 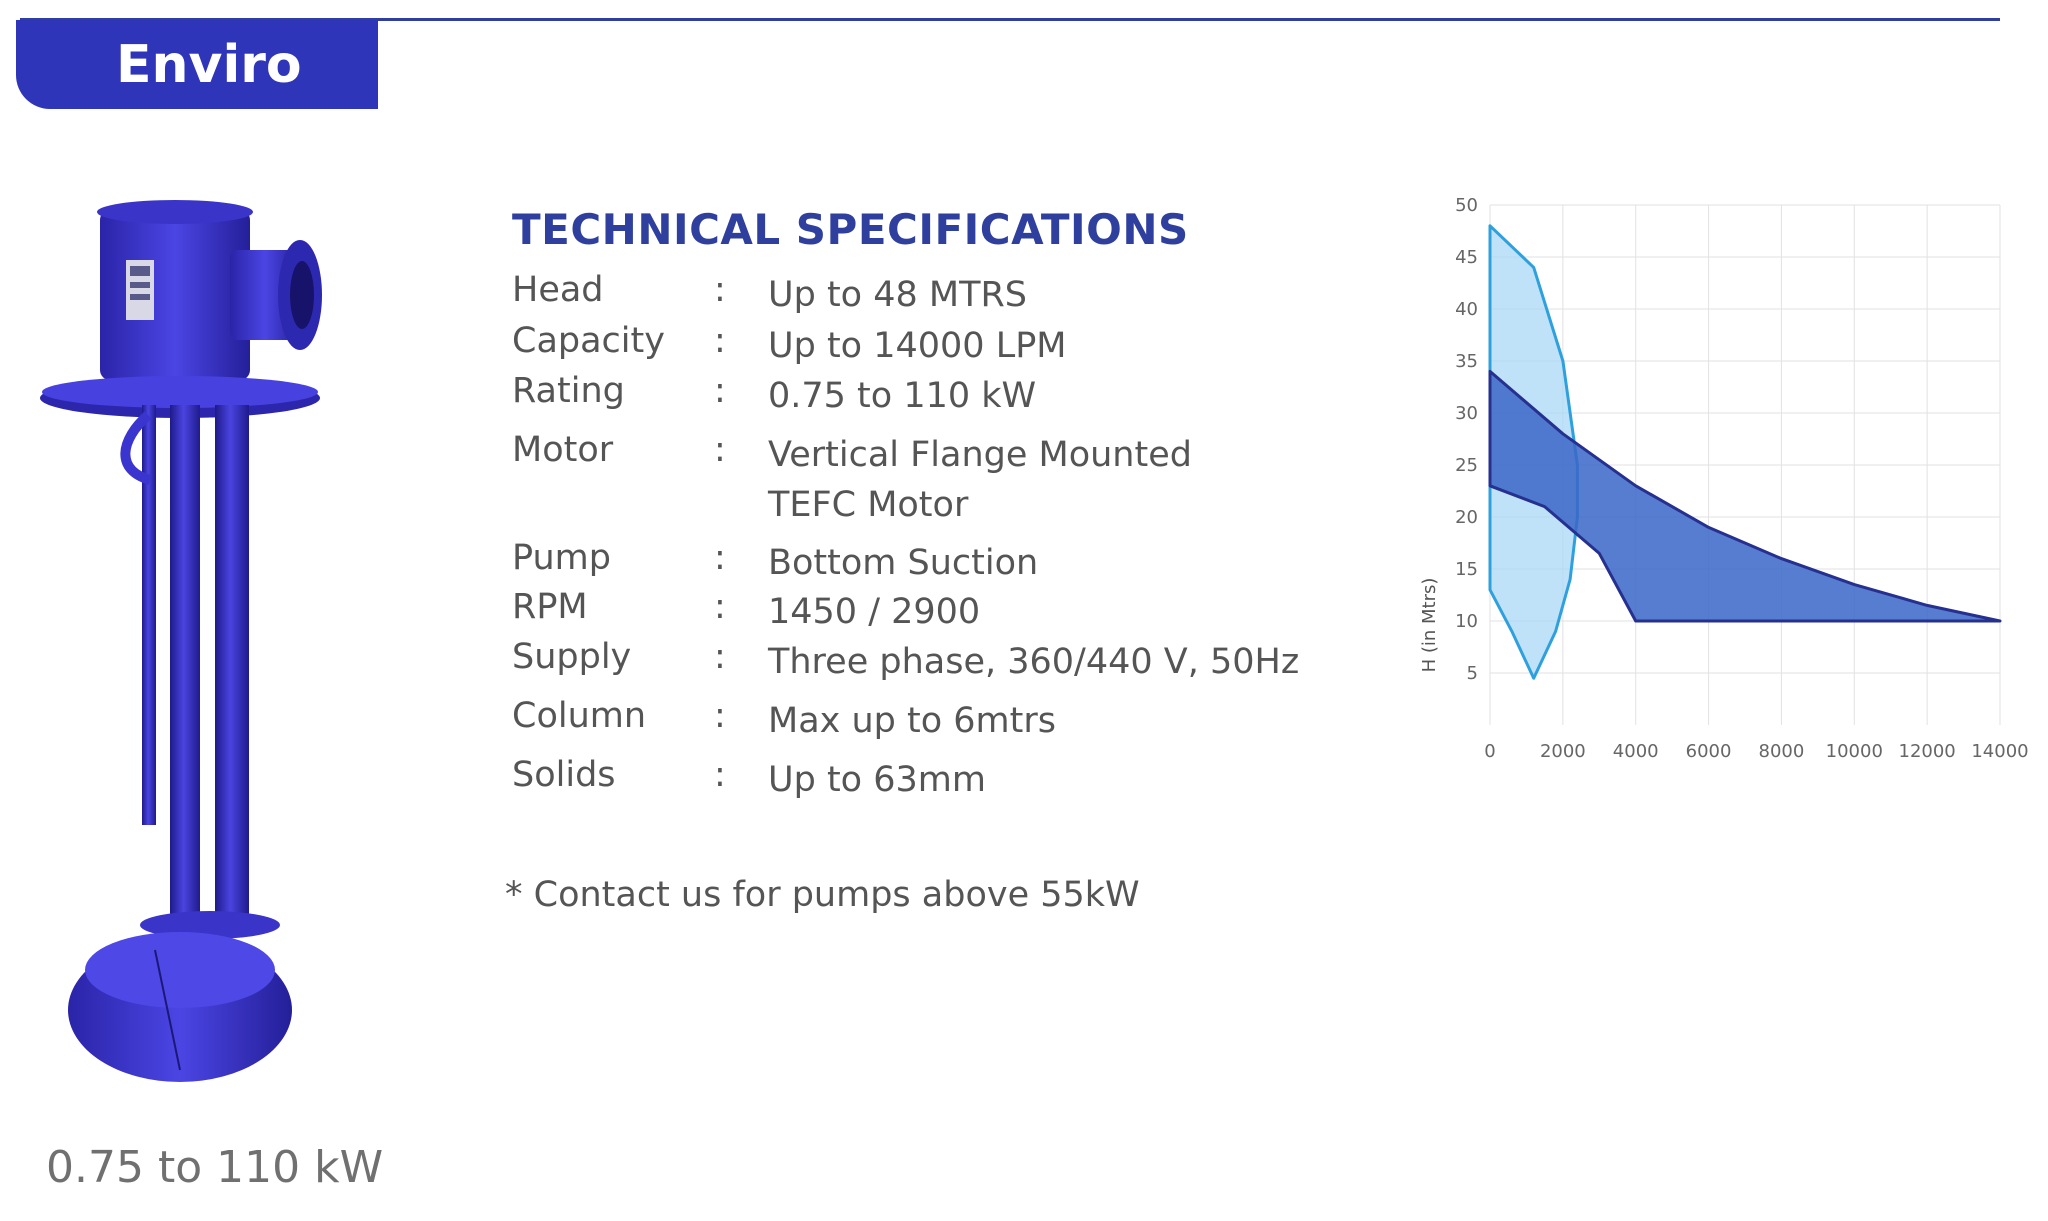 I want to click on spec-value: Three phase, 360/440 V, 50Hz, so click(x=1034, y=662).